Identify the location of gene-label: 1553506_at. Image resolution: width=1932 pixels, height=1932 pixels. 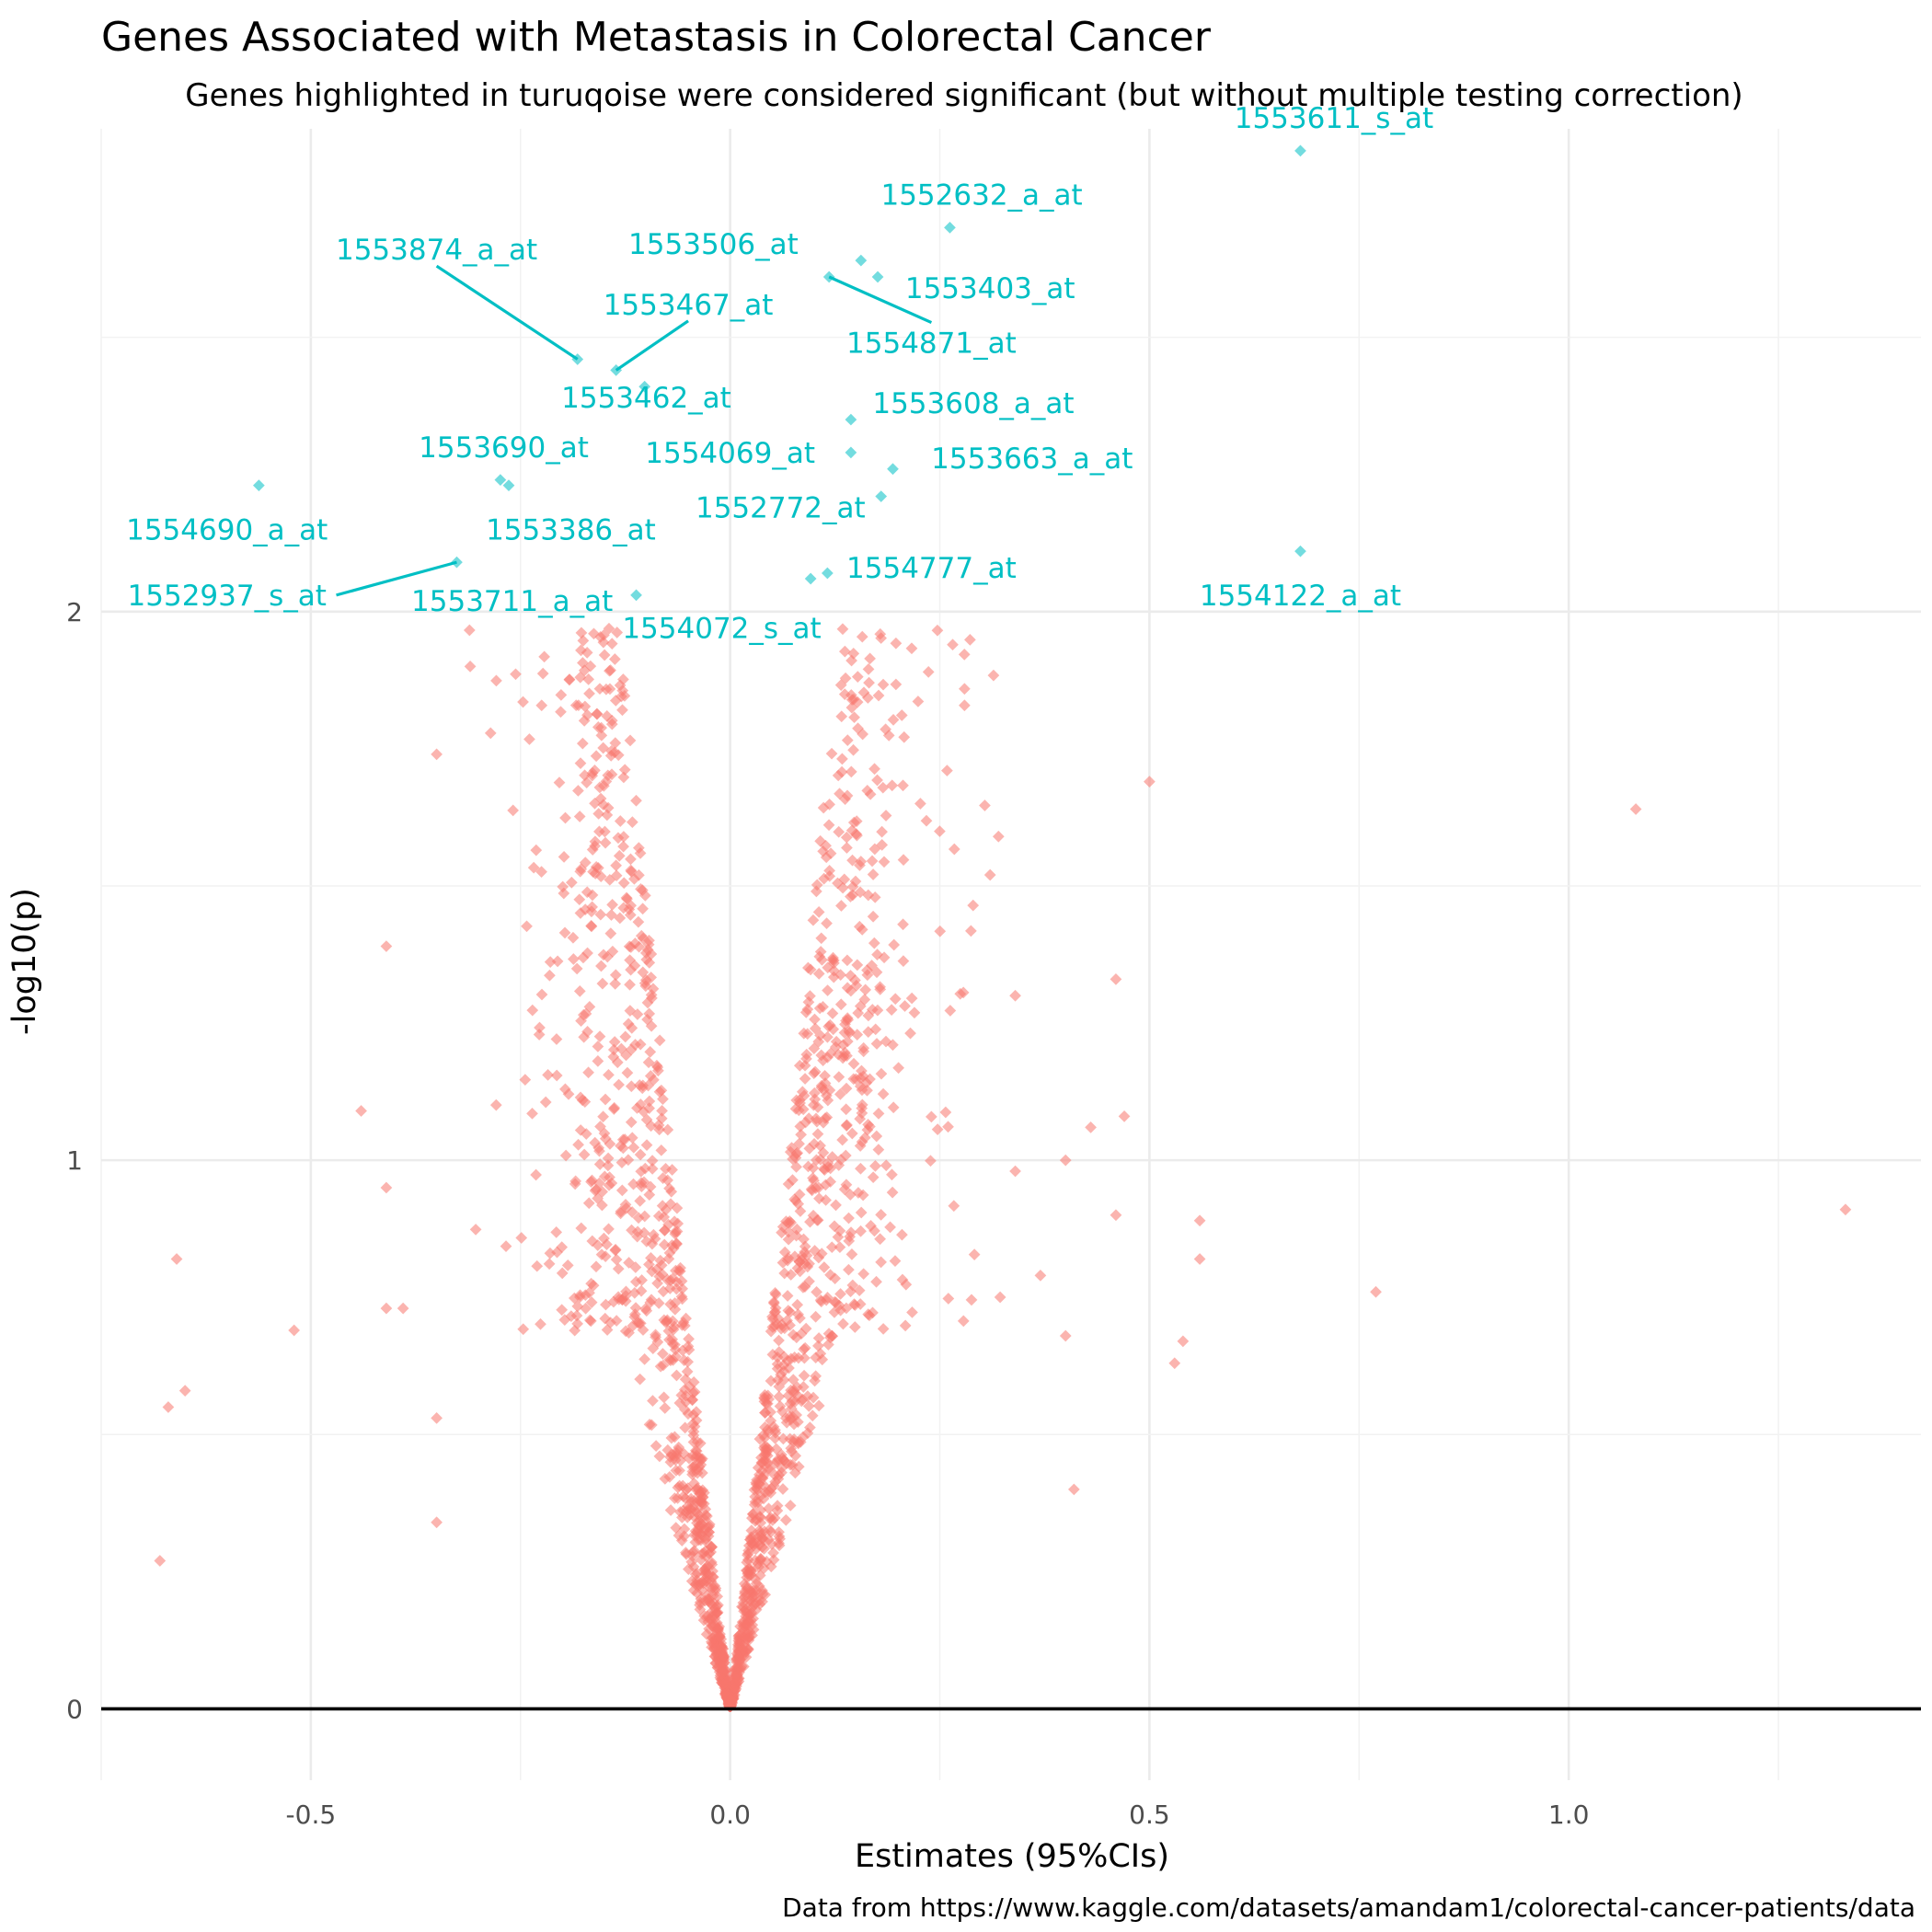
(713, 244).